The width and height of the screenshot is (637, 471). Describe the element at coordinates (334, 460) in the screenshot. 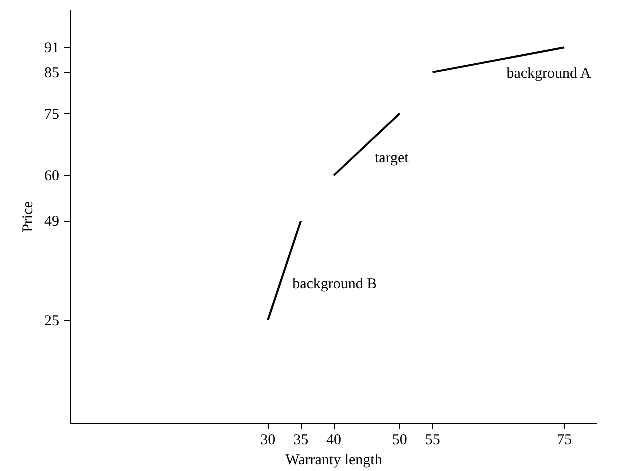

I see `x-axis-title: Warranty length` at that location.